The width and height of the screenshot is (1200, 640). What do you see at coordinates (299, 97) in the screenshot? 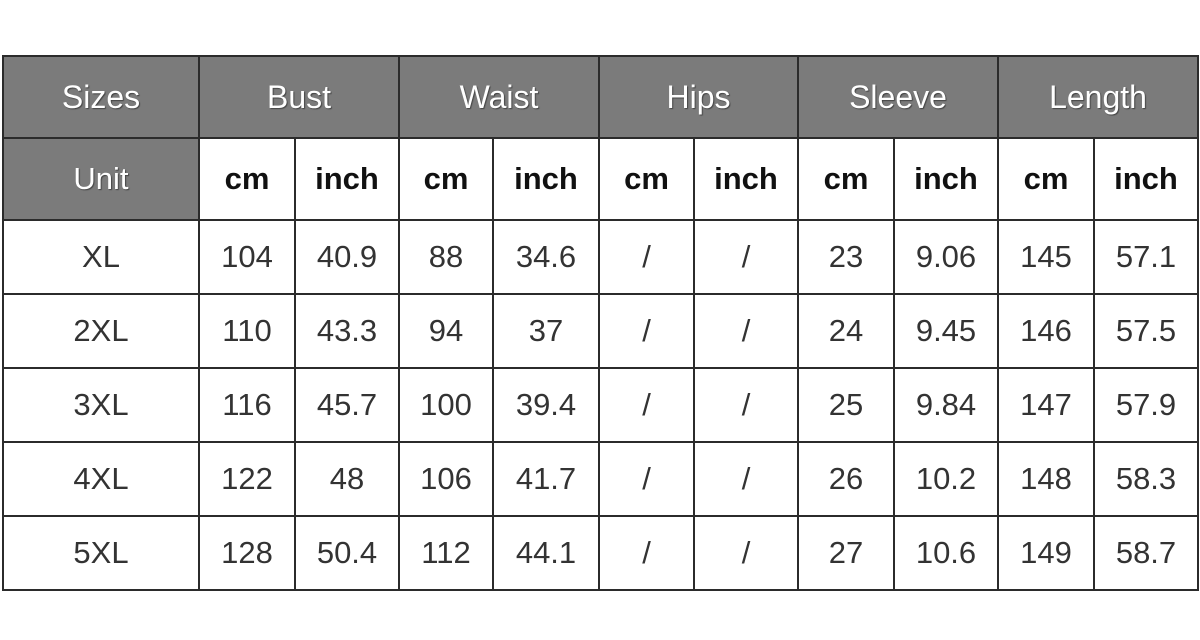
I see `column-header: Bust` at bounding box center [299, 97].